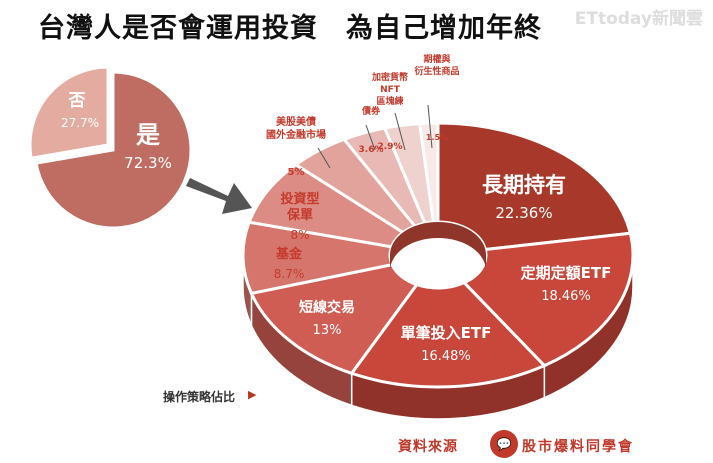 This screenshot has height=463, width=713. What do you see at coordinates (446, 356) in the screenshot?
I see `donut-value-2: 16.48%` at bounding box center [446, 356].